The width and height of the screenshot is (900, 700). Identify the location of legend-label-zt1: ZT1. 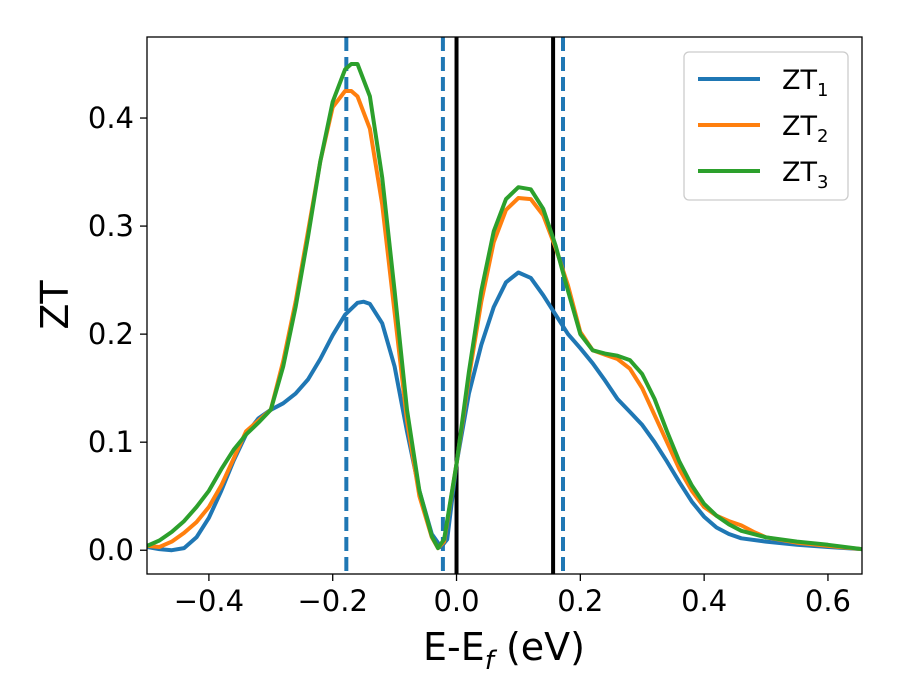
(805, 83).